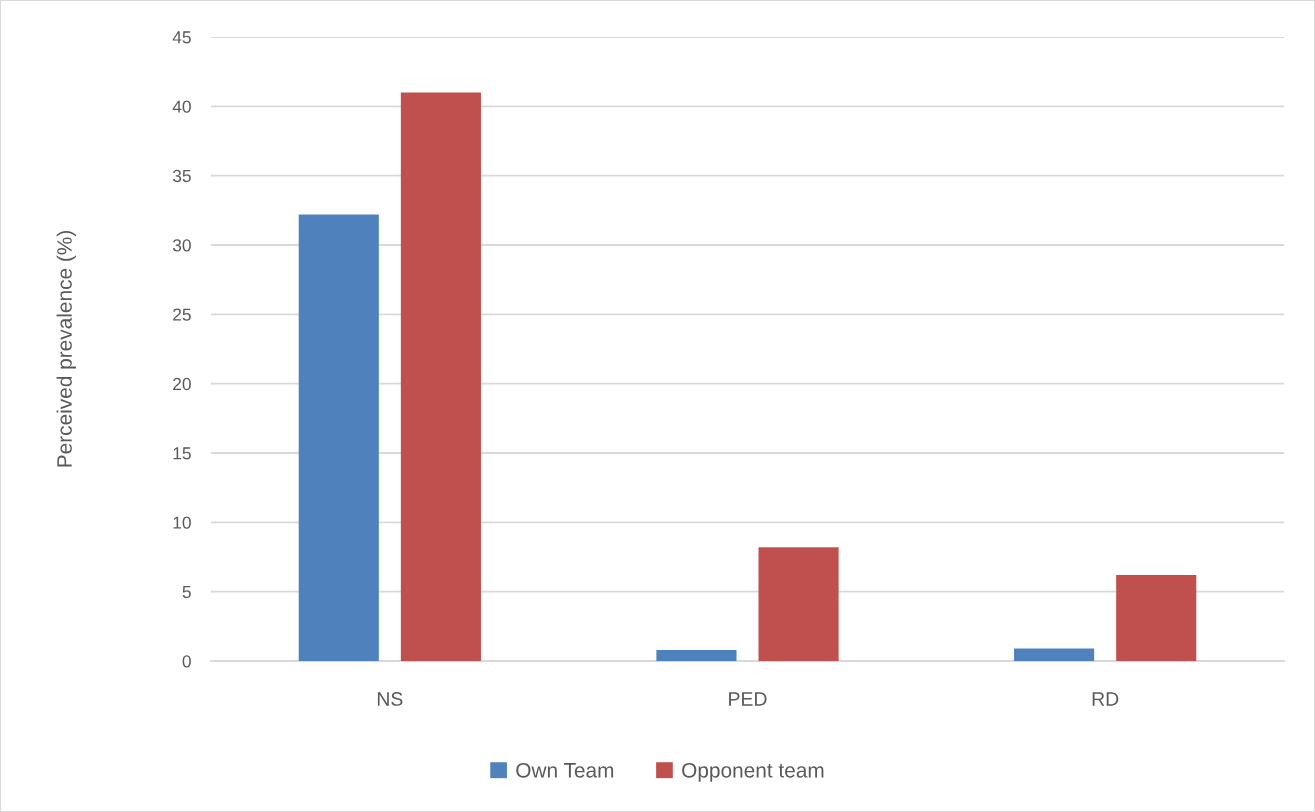  Describe the element at coordinates (181, 106) in the screenshot. I see `y-tick-label: 40` at that location.